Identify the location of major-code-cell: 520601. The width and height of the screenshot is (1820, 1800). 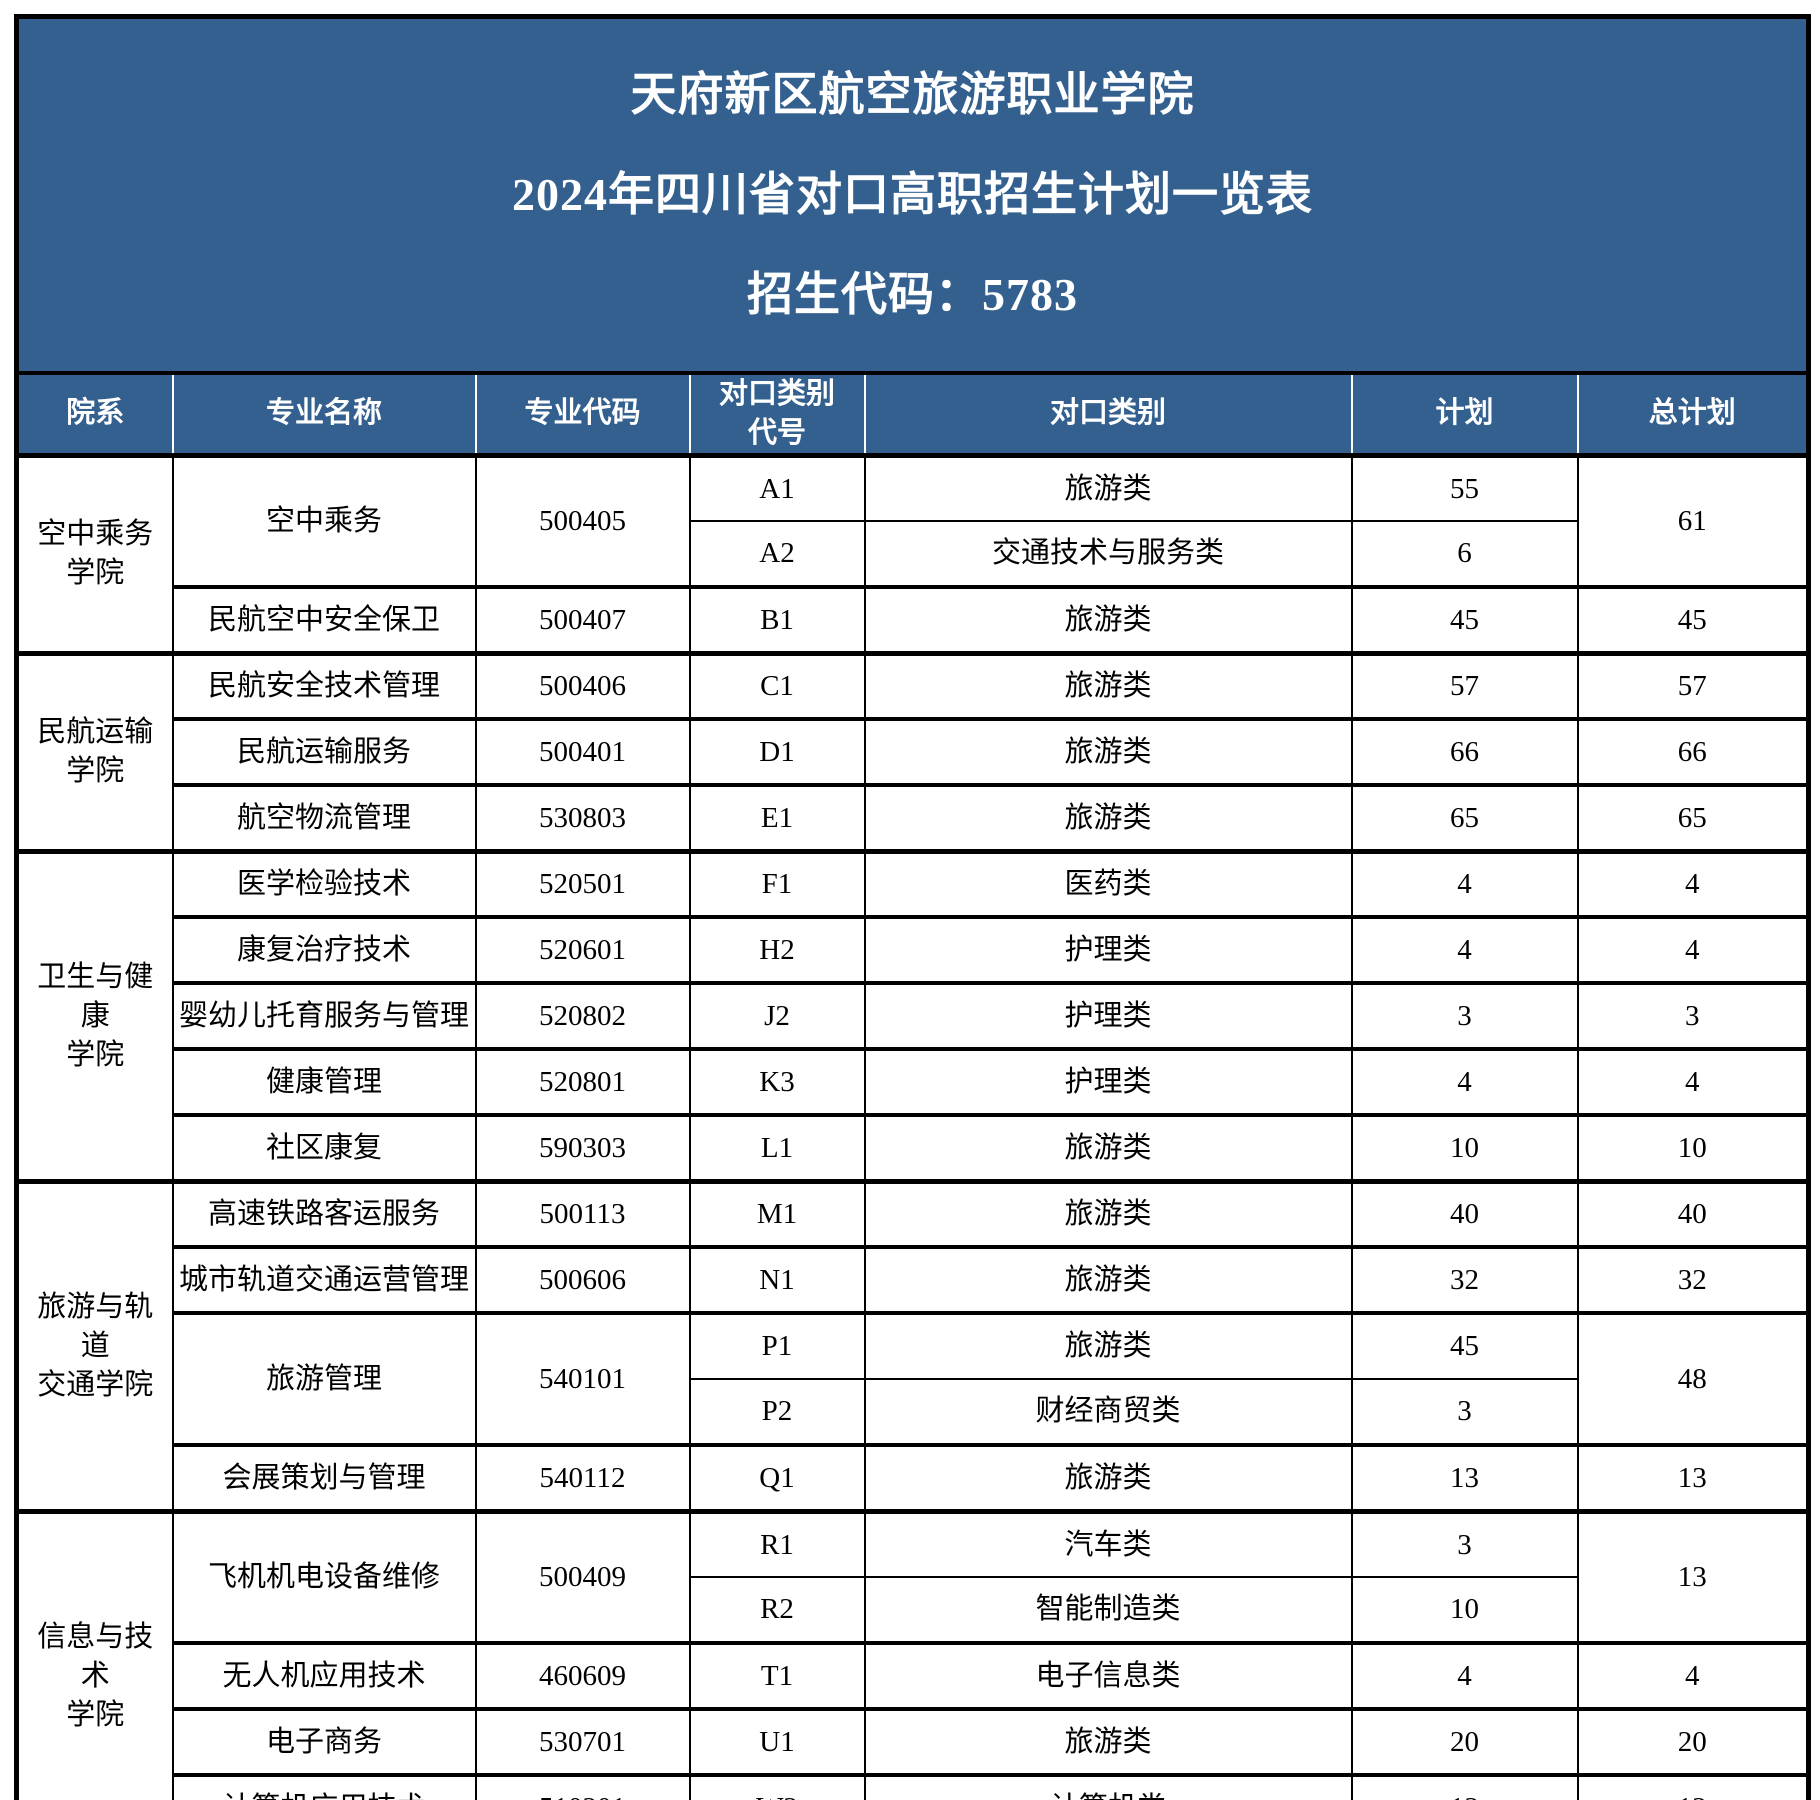
(582, 950).